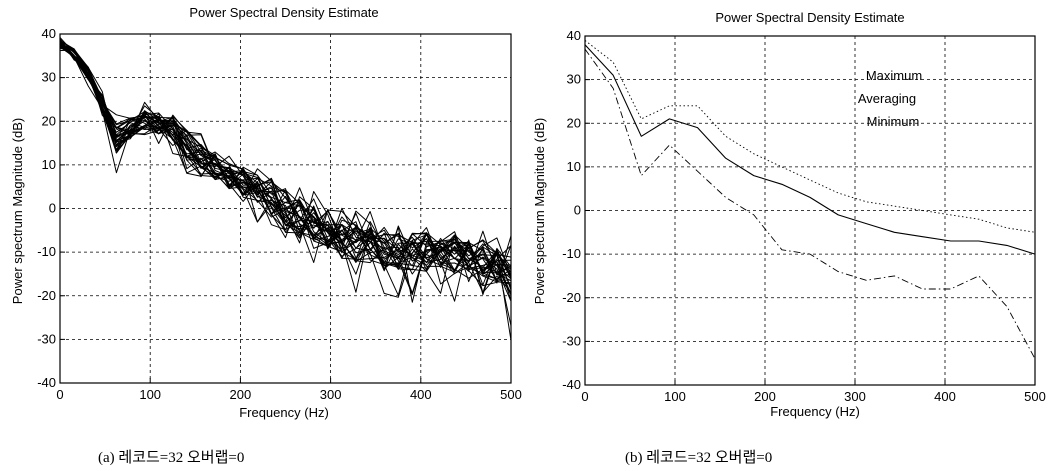  Describe the element at coordinates (574, 79) in the screenshot. I see `chart-b-y-tick-label: 30` at that location.